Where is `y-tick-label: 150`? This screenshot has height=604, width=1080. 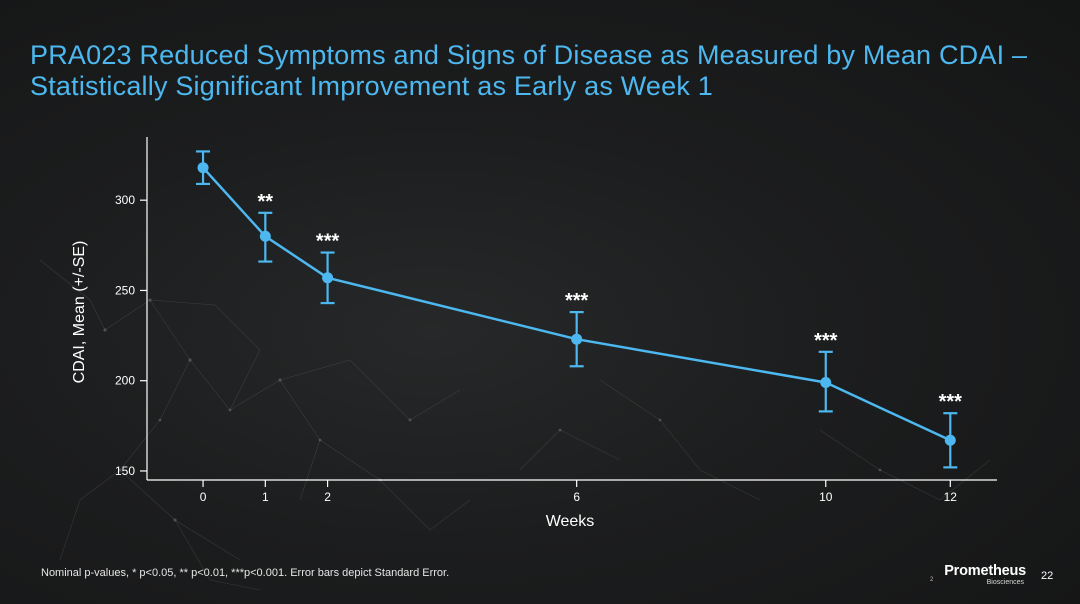 y-tick-label: 150 is located at coordinates (125, 471).